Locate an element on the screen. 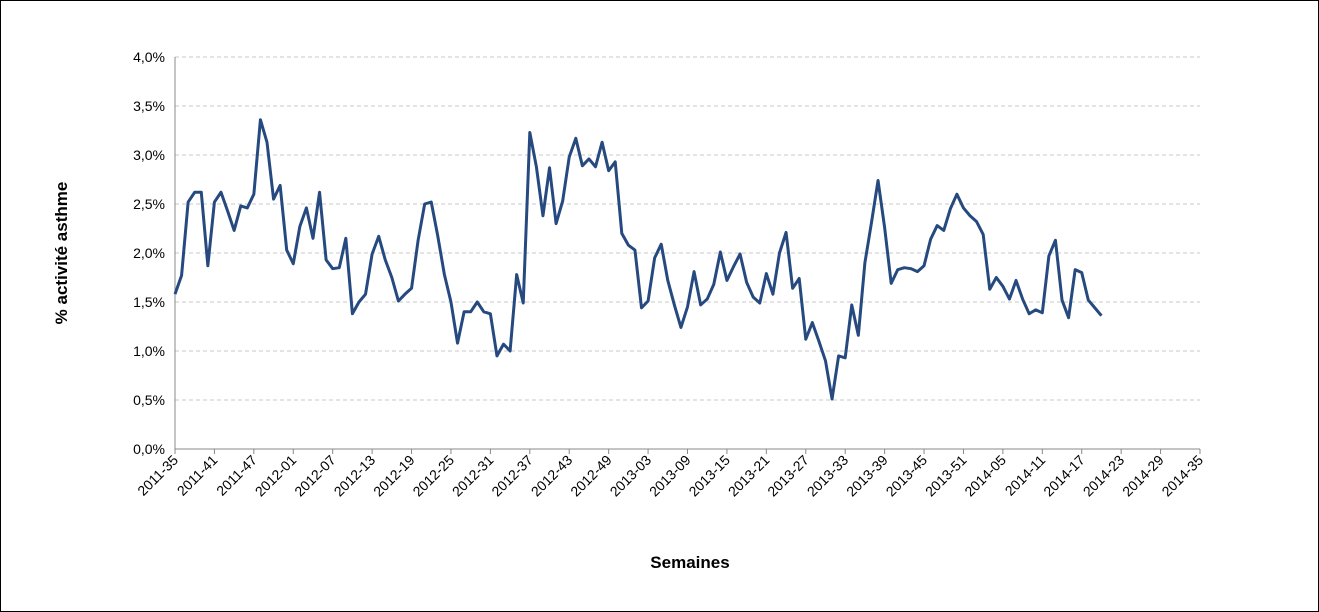  x-tick-label: 2013-27 is located at coordinates (788, 476).